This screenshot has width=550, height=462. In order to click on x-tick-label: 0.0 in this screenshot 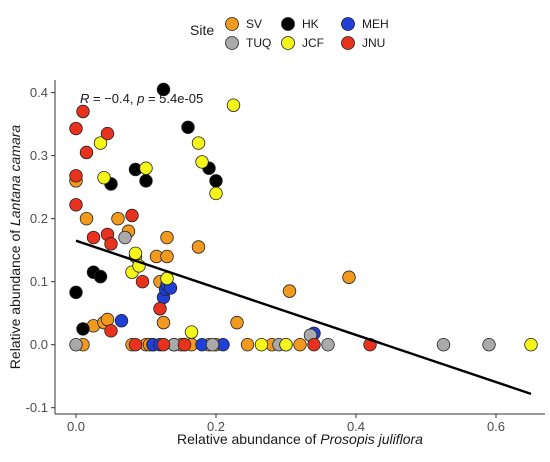, I will do `click(76, 426)`.